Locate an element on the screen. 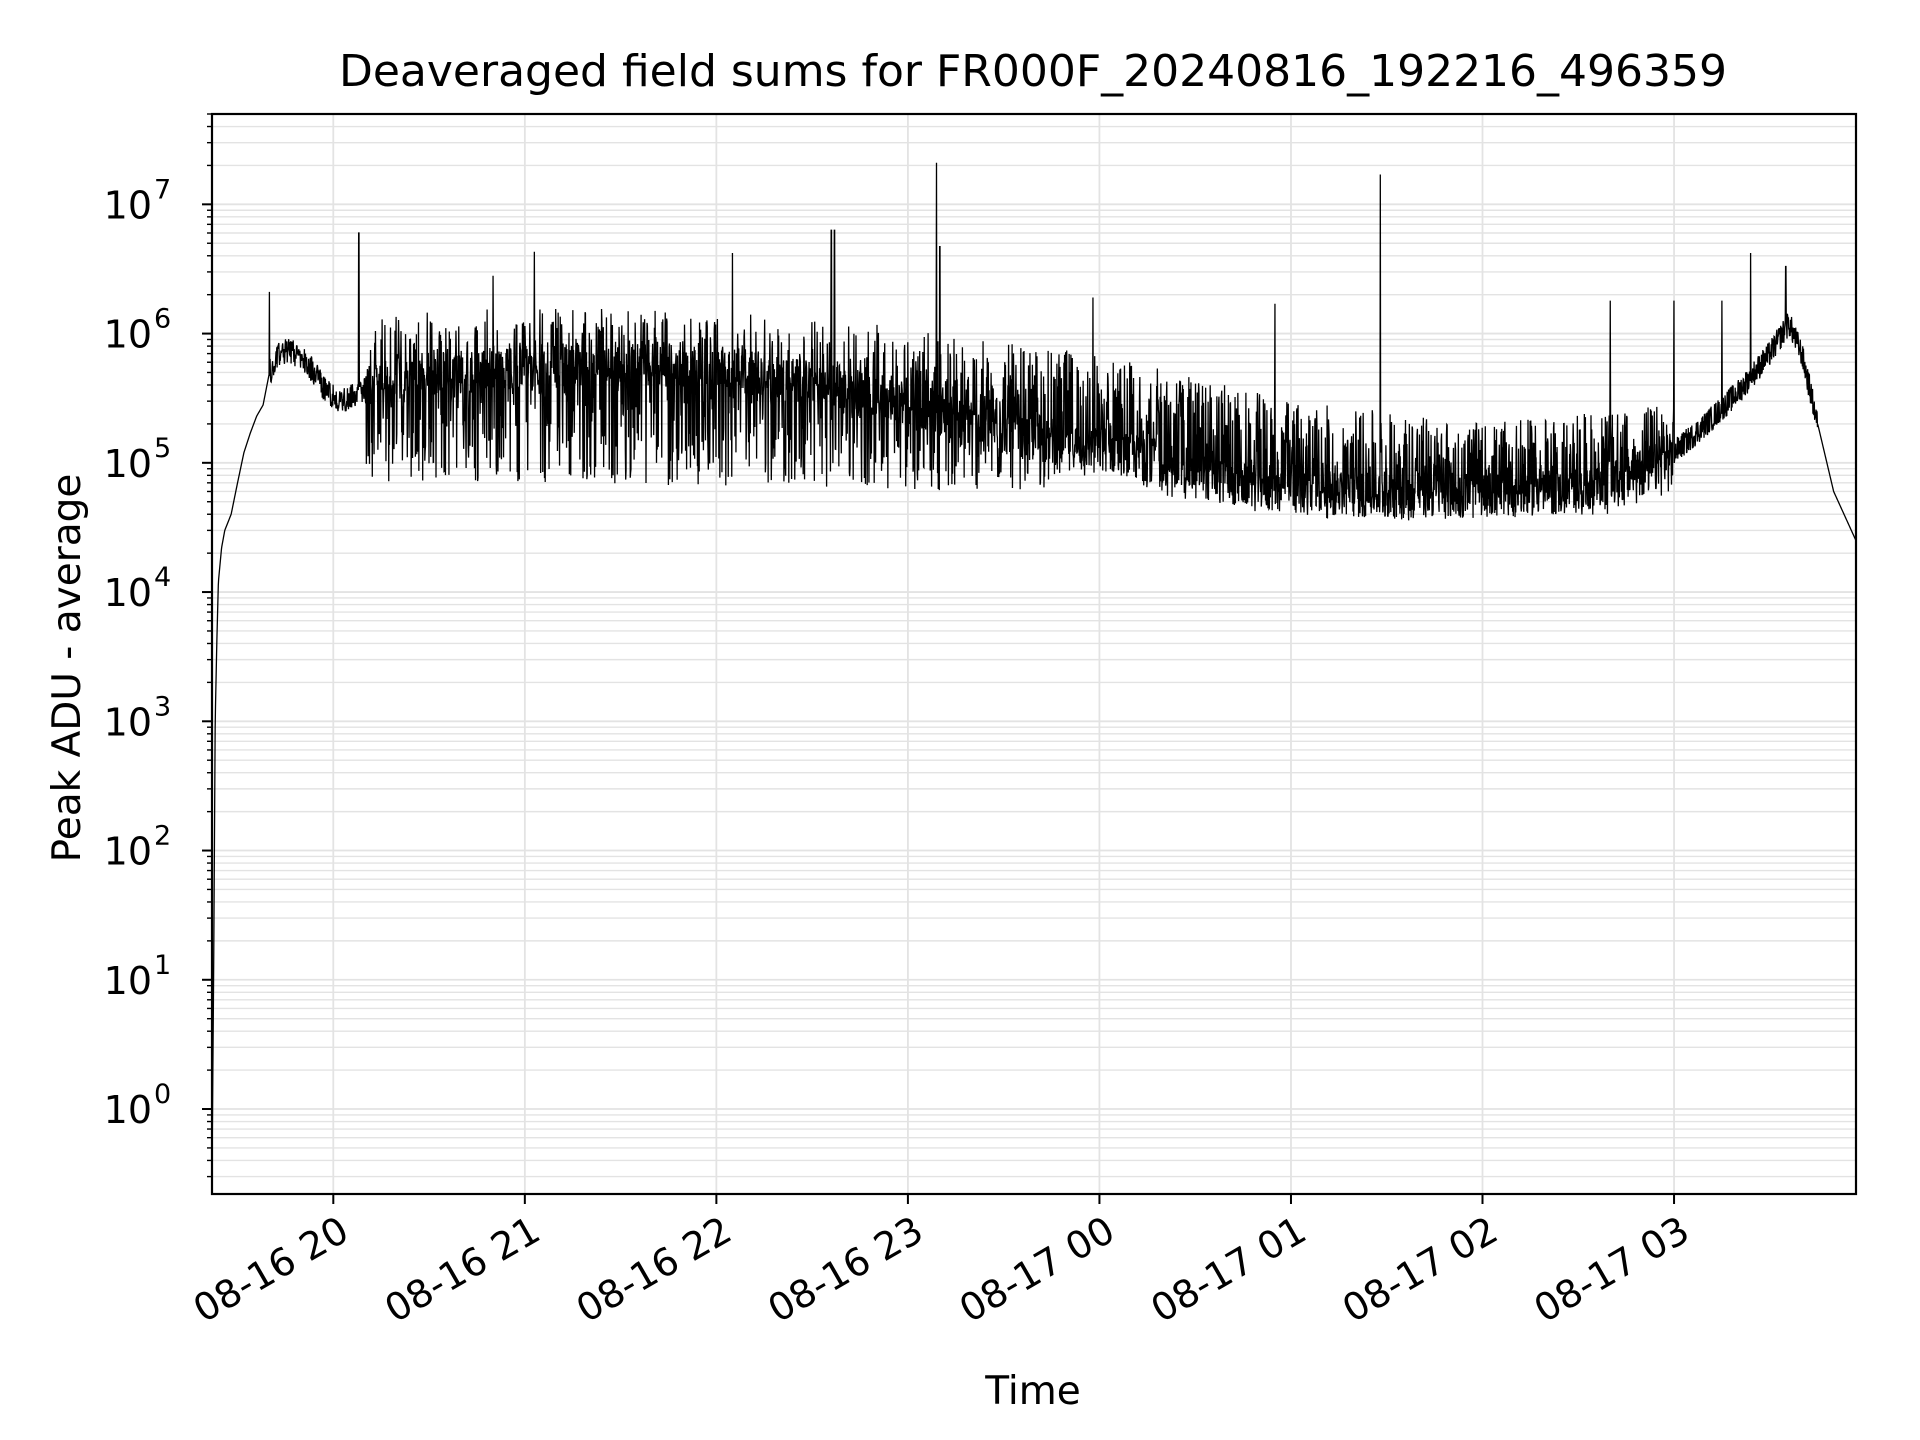 The image size is (1920, 1440). y-axis-label: Peak ADU - average is located at coordinates (67, 668).